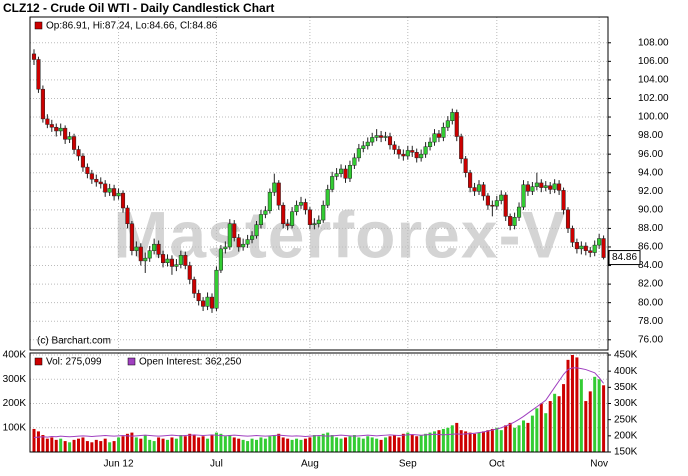  What do you see at coordinates (74, 341) in the screenshot?
I see `source-note: (c) Barchart.com` at bounding box center [74, 341].